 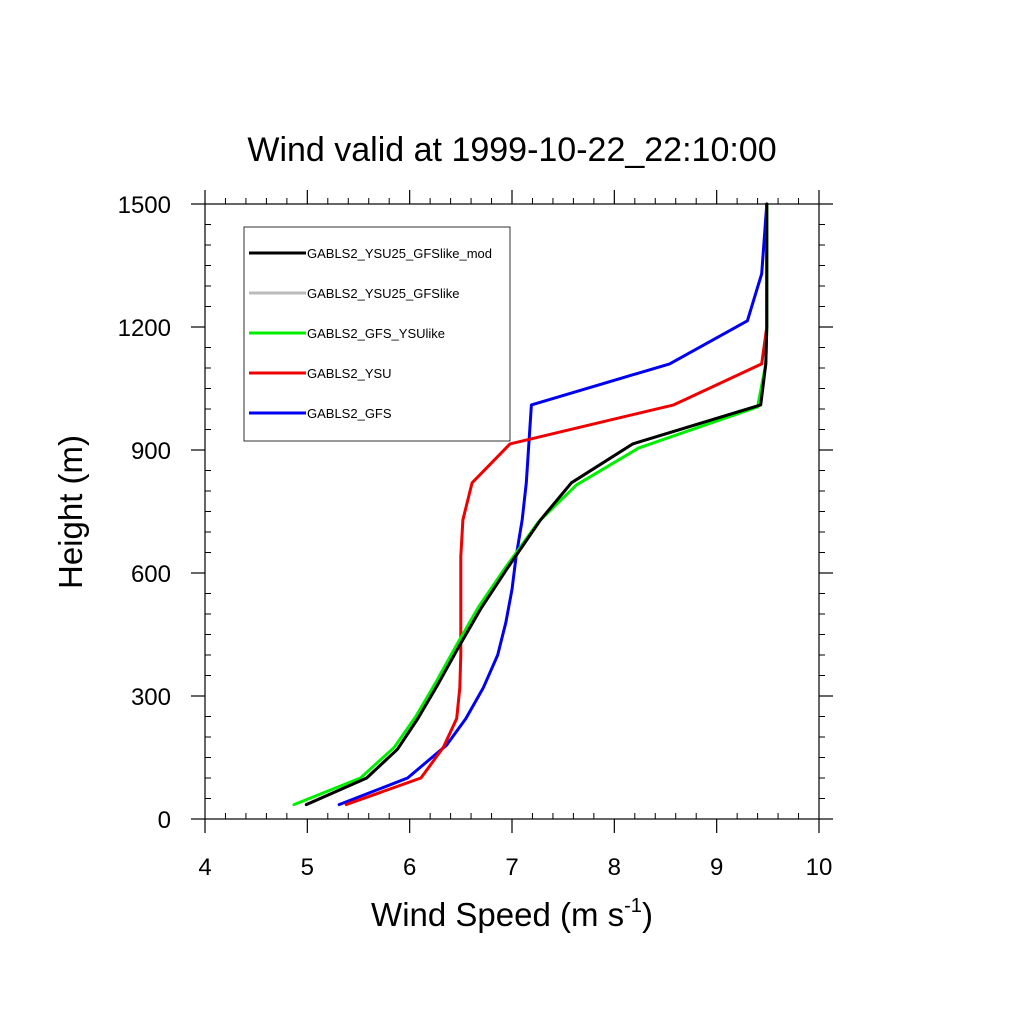 I want to click on y-tick-label: 1500, so click(x=144, y=205).